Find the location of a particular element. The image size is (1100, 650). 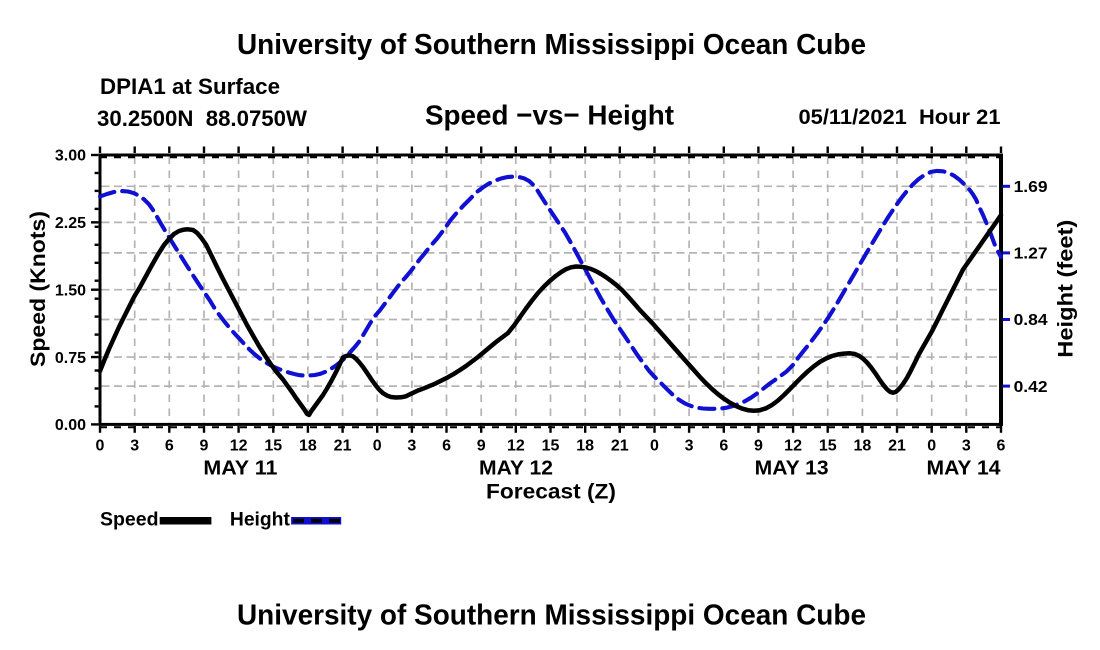

svg-text: 1.69 is located at coordinates (1031, 187).